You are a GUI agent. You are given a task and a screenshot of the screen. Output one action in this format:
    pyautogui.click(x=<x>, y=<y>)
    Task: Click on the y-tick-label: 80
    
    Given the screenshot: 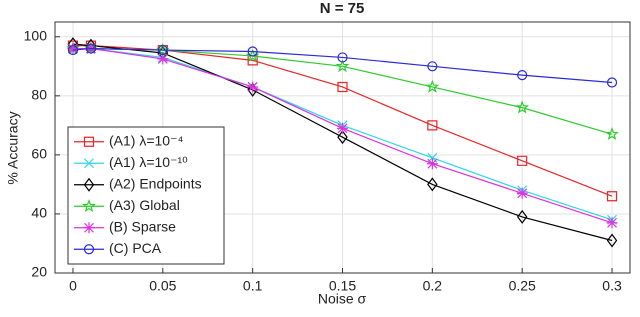 What is the action you would take?
    pyautogui.click(x=39, y=95)
    